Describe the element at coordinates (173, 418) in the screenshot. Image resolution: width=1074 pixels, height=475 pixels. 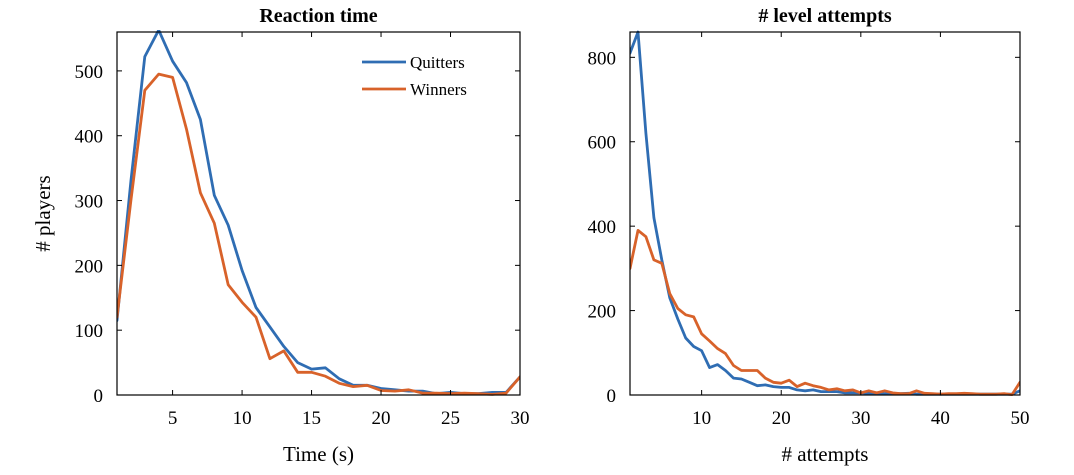
I see `chart1-x-tick-label: 5` at that location.